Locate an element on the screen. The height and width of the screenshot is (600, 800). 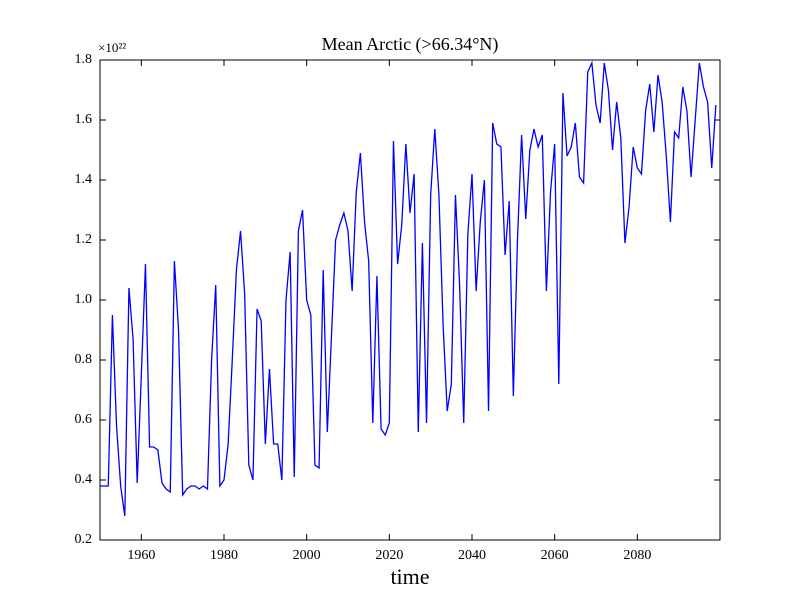
y-tick-label: 1.8 is located at coordinates (84, 59).